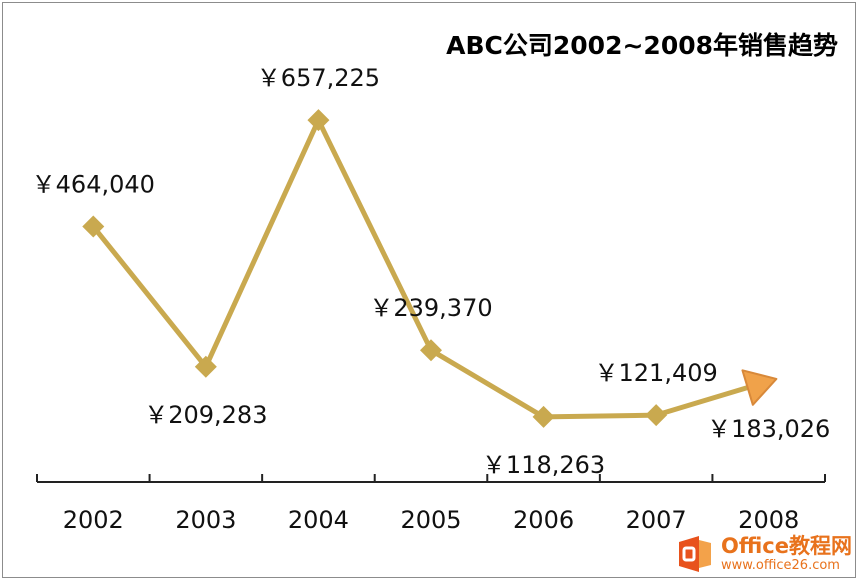 The width and height of the screenshot is (860, 582). Describe the element at coordinates (786, 546) in the screenshot. I see `watermark-brand: Office教程网` at that location.